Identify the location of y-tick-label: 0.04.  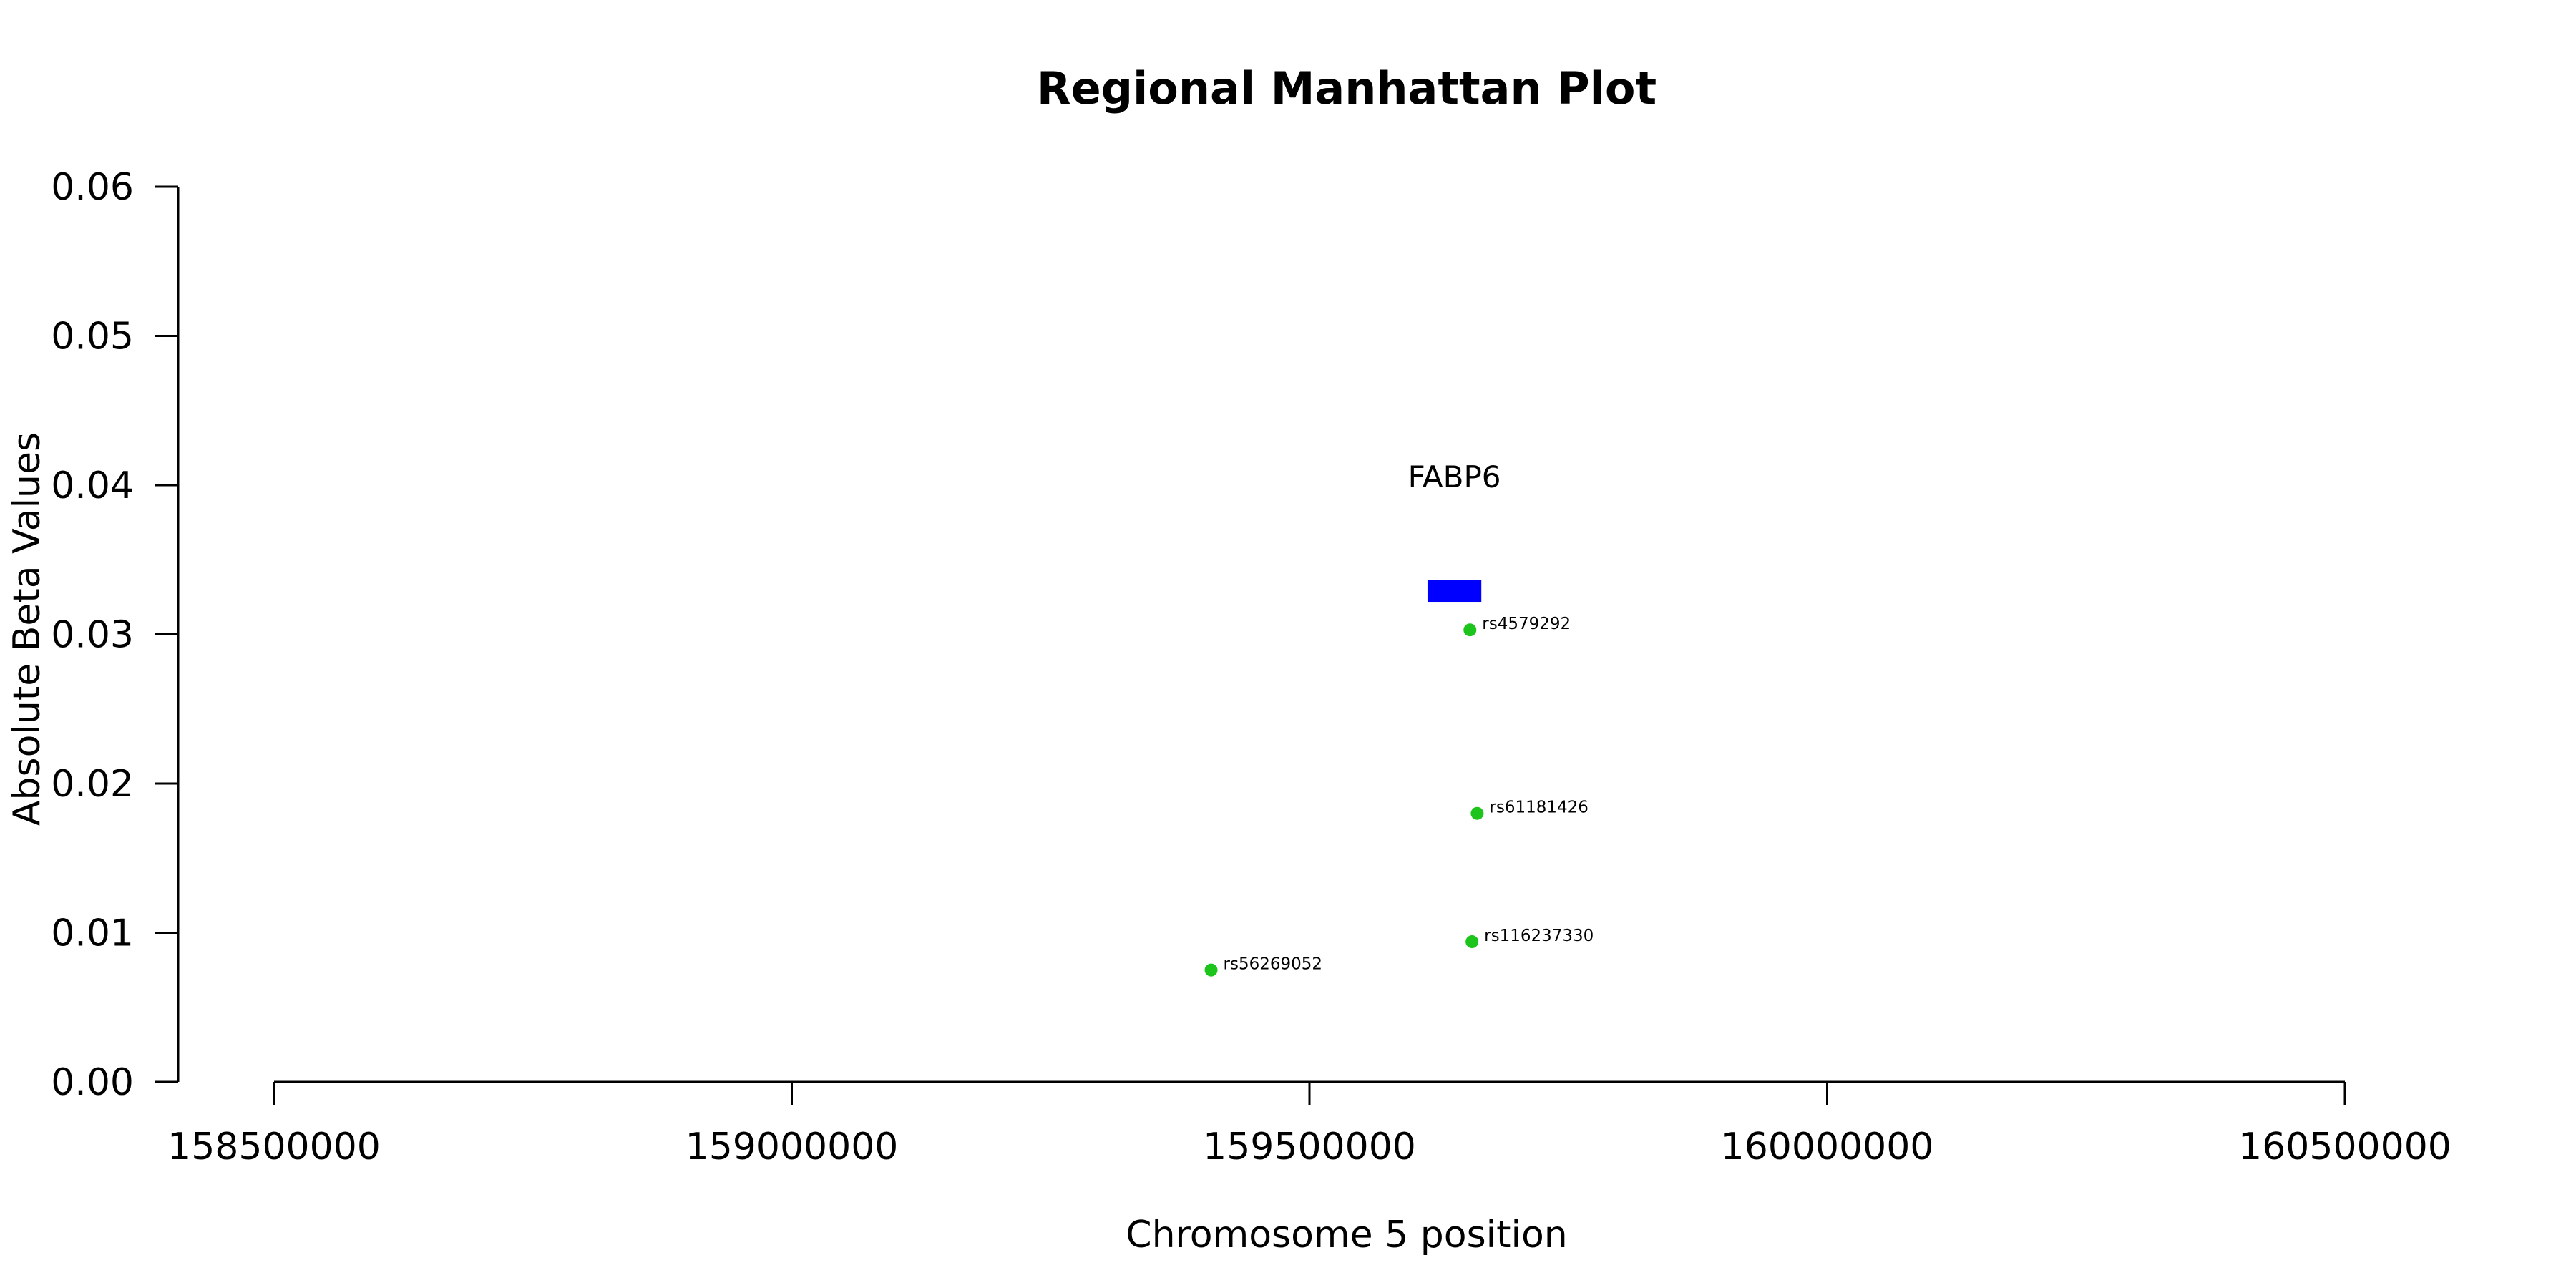
(92, 485).